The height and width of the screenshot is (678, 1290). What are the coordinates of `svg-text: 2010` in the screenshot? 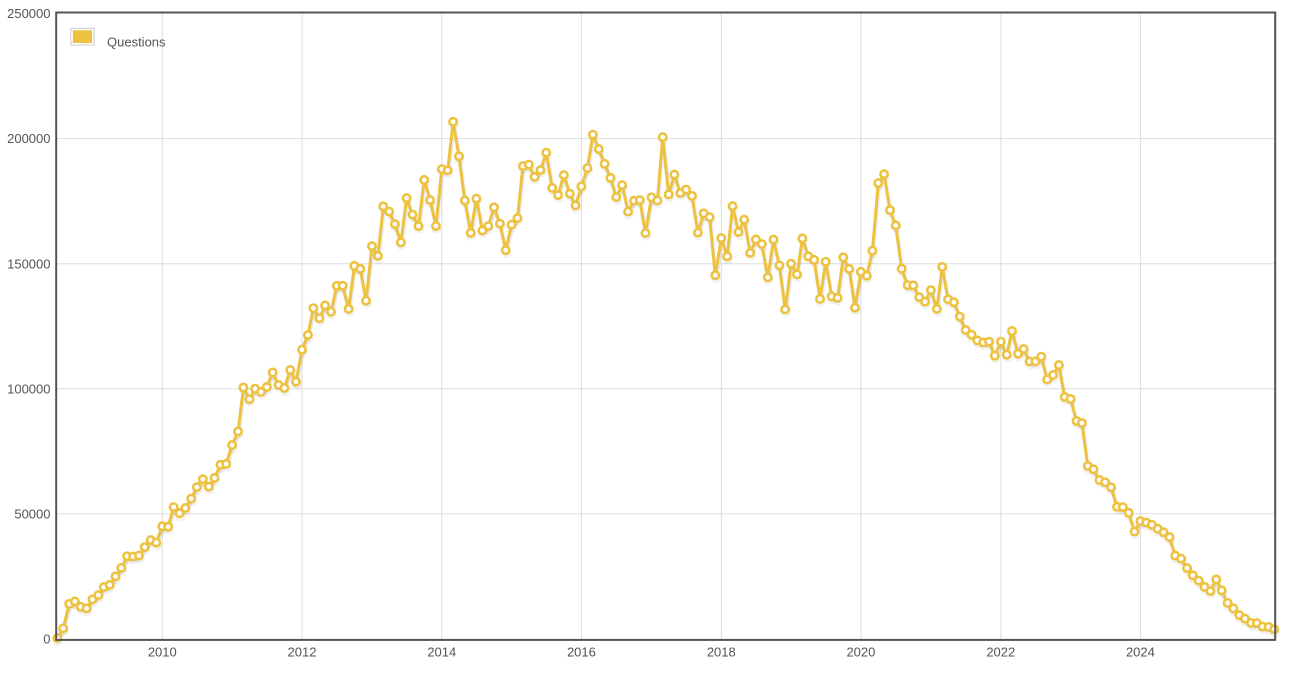 It's located at (162, 652).